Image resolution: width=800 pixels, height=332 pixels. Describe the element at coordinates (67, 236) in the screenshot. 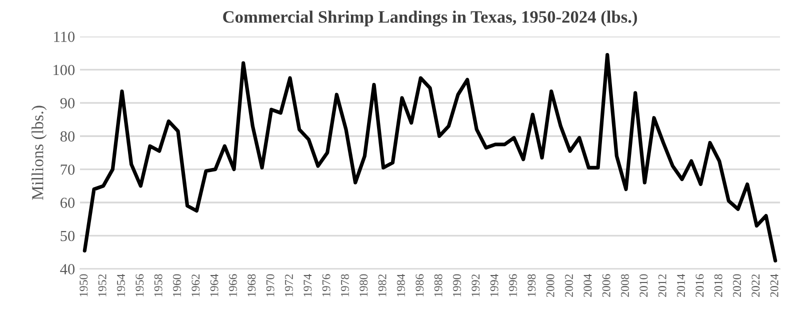

I see `y-tick-label: 50` at that location.